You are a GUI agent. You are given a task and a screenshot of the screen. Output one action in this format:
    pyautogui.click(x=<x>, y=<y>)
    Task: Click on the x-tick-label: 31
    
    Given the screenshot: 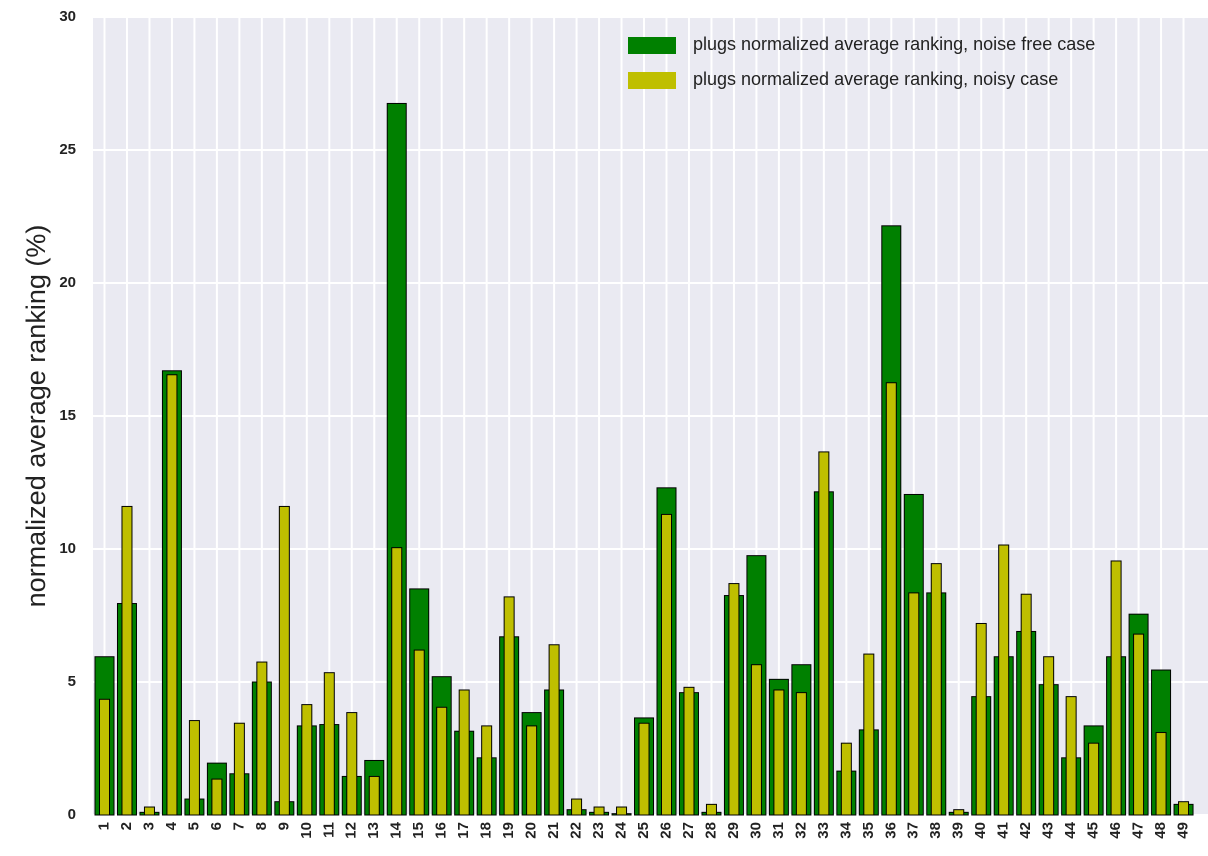 What is the action you would take?
    pyautogui.click(x=778, y=830)
    